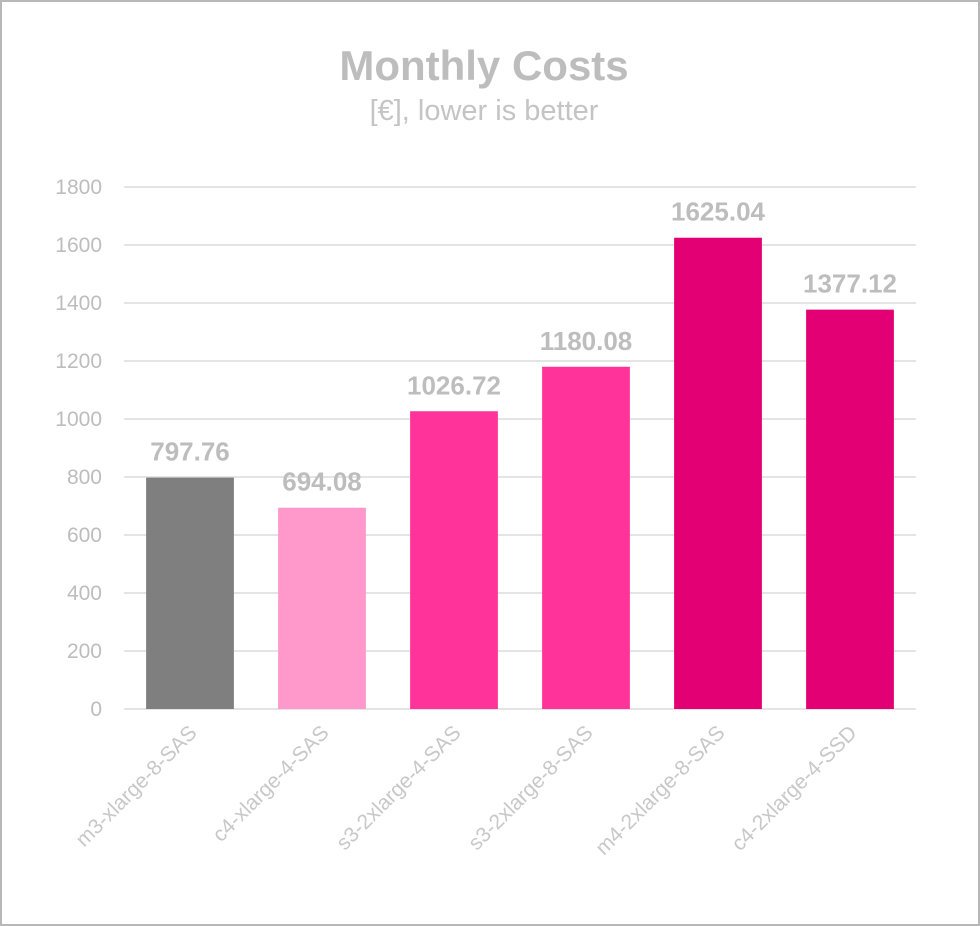 This screenshot has height=926, width=980. What do you see at coordinates (78, 303) in the screenshot?
I see `y-tick-label: 1400` at bounding box center [78, 303].